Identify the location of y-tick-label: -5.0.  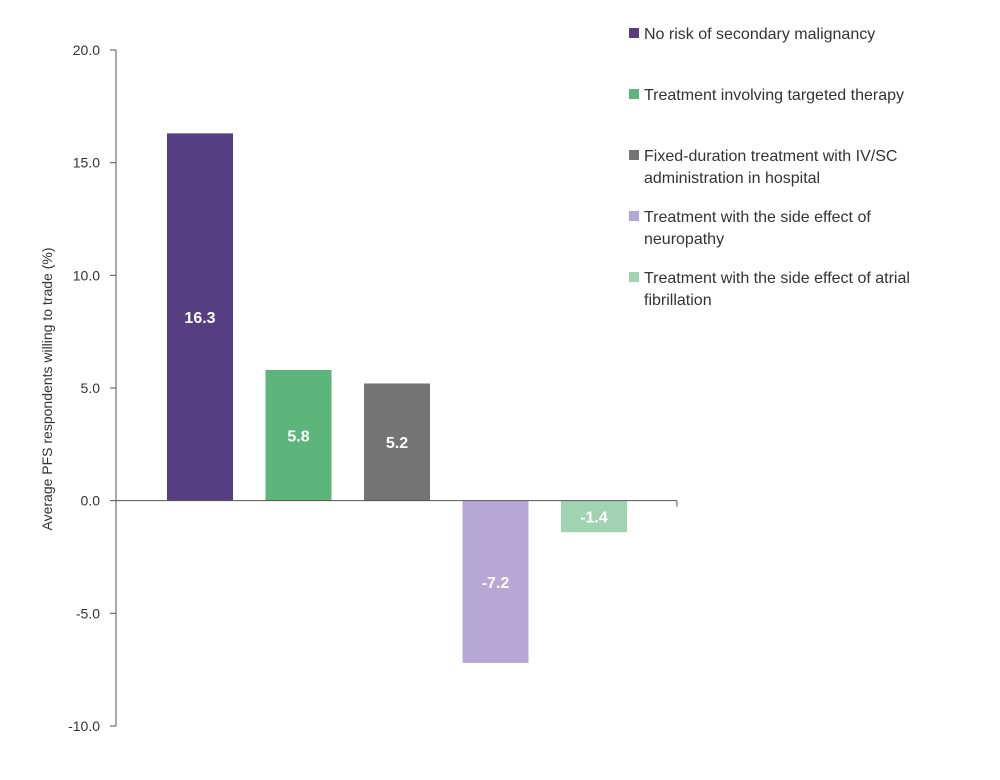
(88, 613).